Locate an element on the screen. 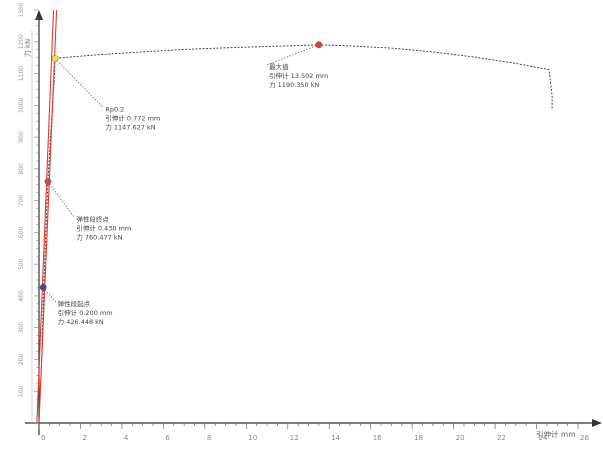  annotation-text: 力 760.477 kN is located at coordinates (99, 236).